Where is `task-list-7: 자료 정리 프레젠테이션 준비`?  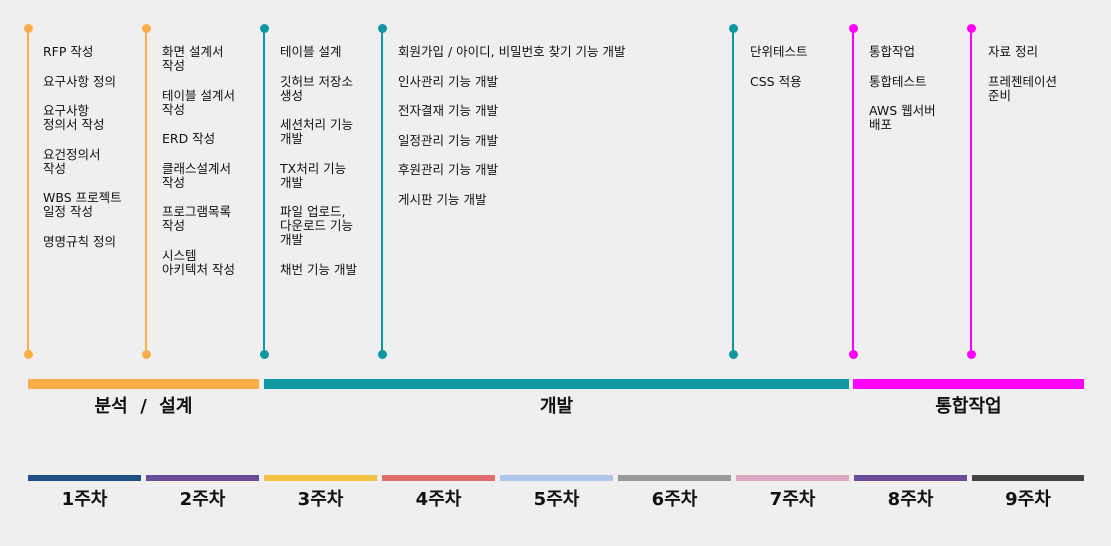
task-list-7: 자료 정리 프레젠테이션 준비 is located at coordinates (1022, 81).